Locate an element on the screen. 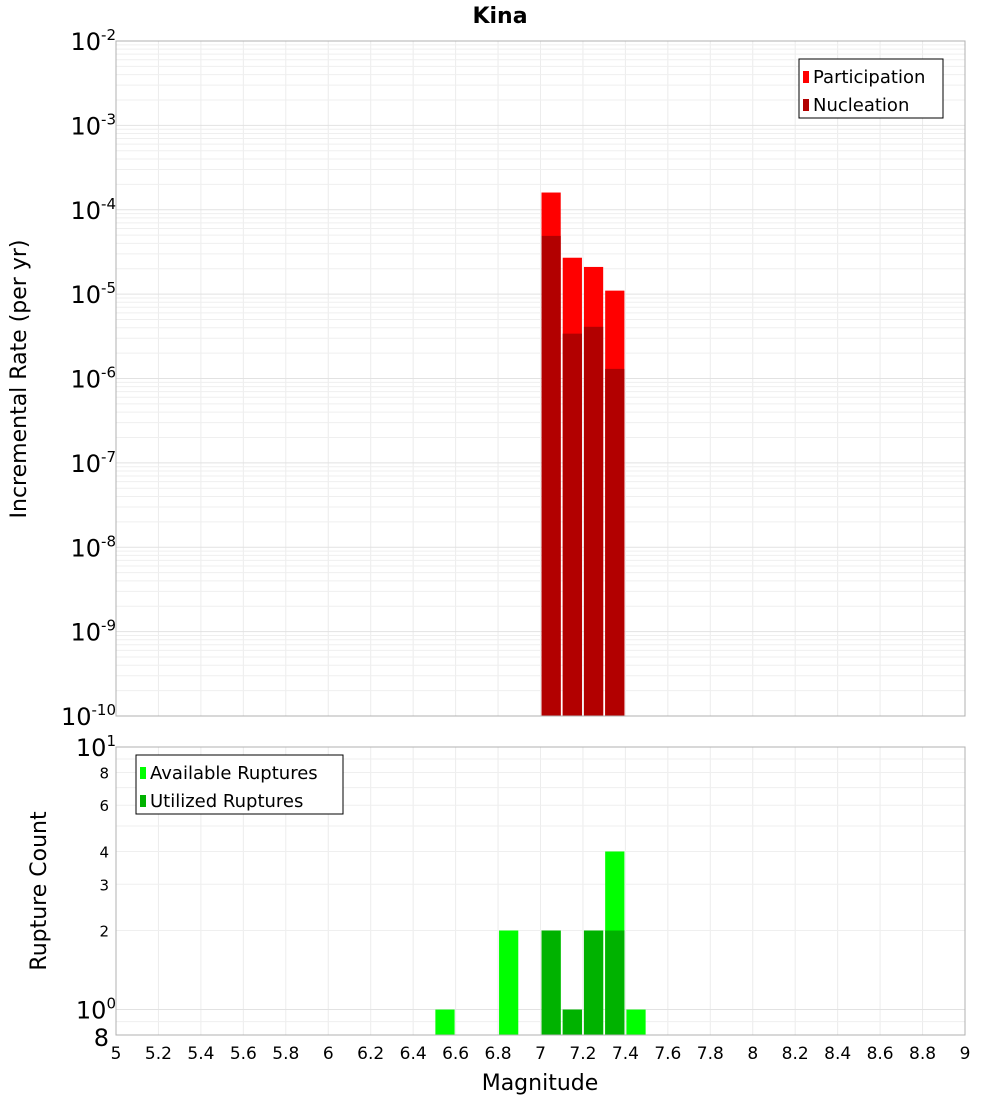  x-tick-label: 8.8 is located at coordinates (922, 1054).